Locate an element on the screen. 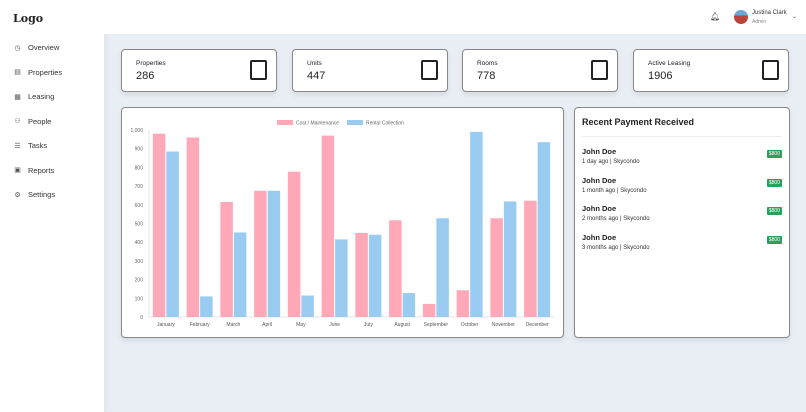 Image resolution: width=806 pixels, height=412 pixels. x-tick-label: January is located at coordinates (166, 325).